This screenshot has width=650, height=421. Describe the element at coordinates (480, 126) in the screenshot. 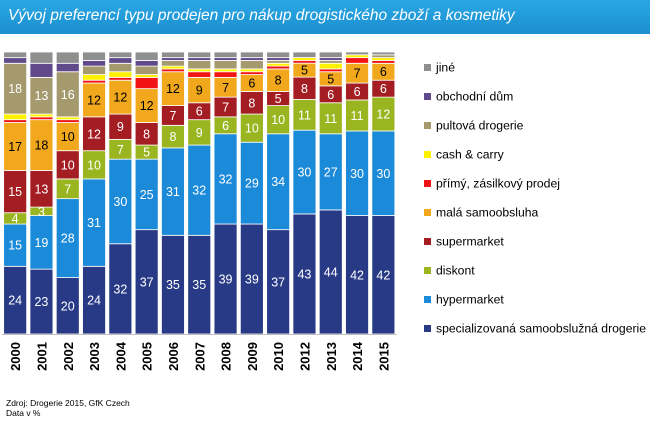

I see `legend-label-2: pultová drogerie` at that location.